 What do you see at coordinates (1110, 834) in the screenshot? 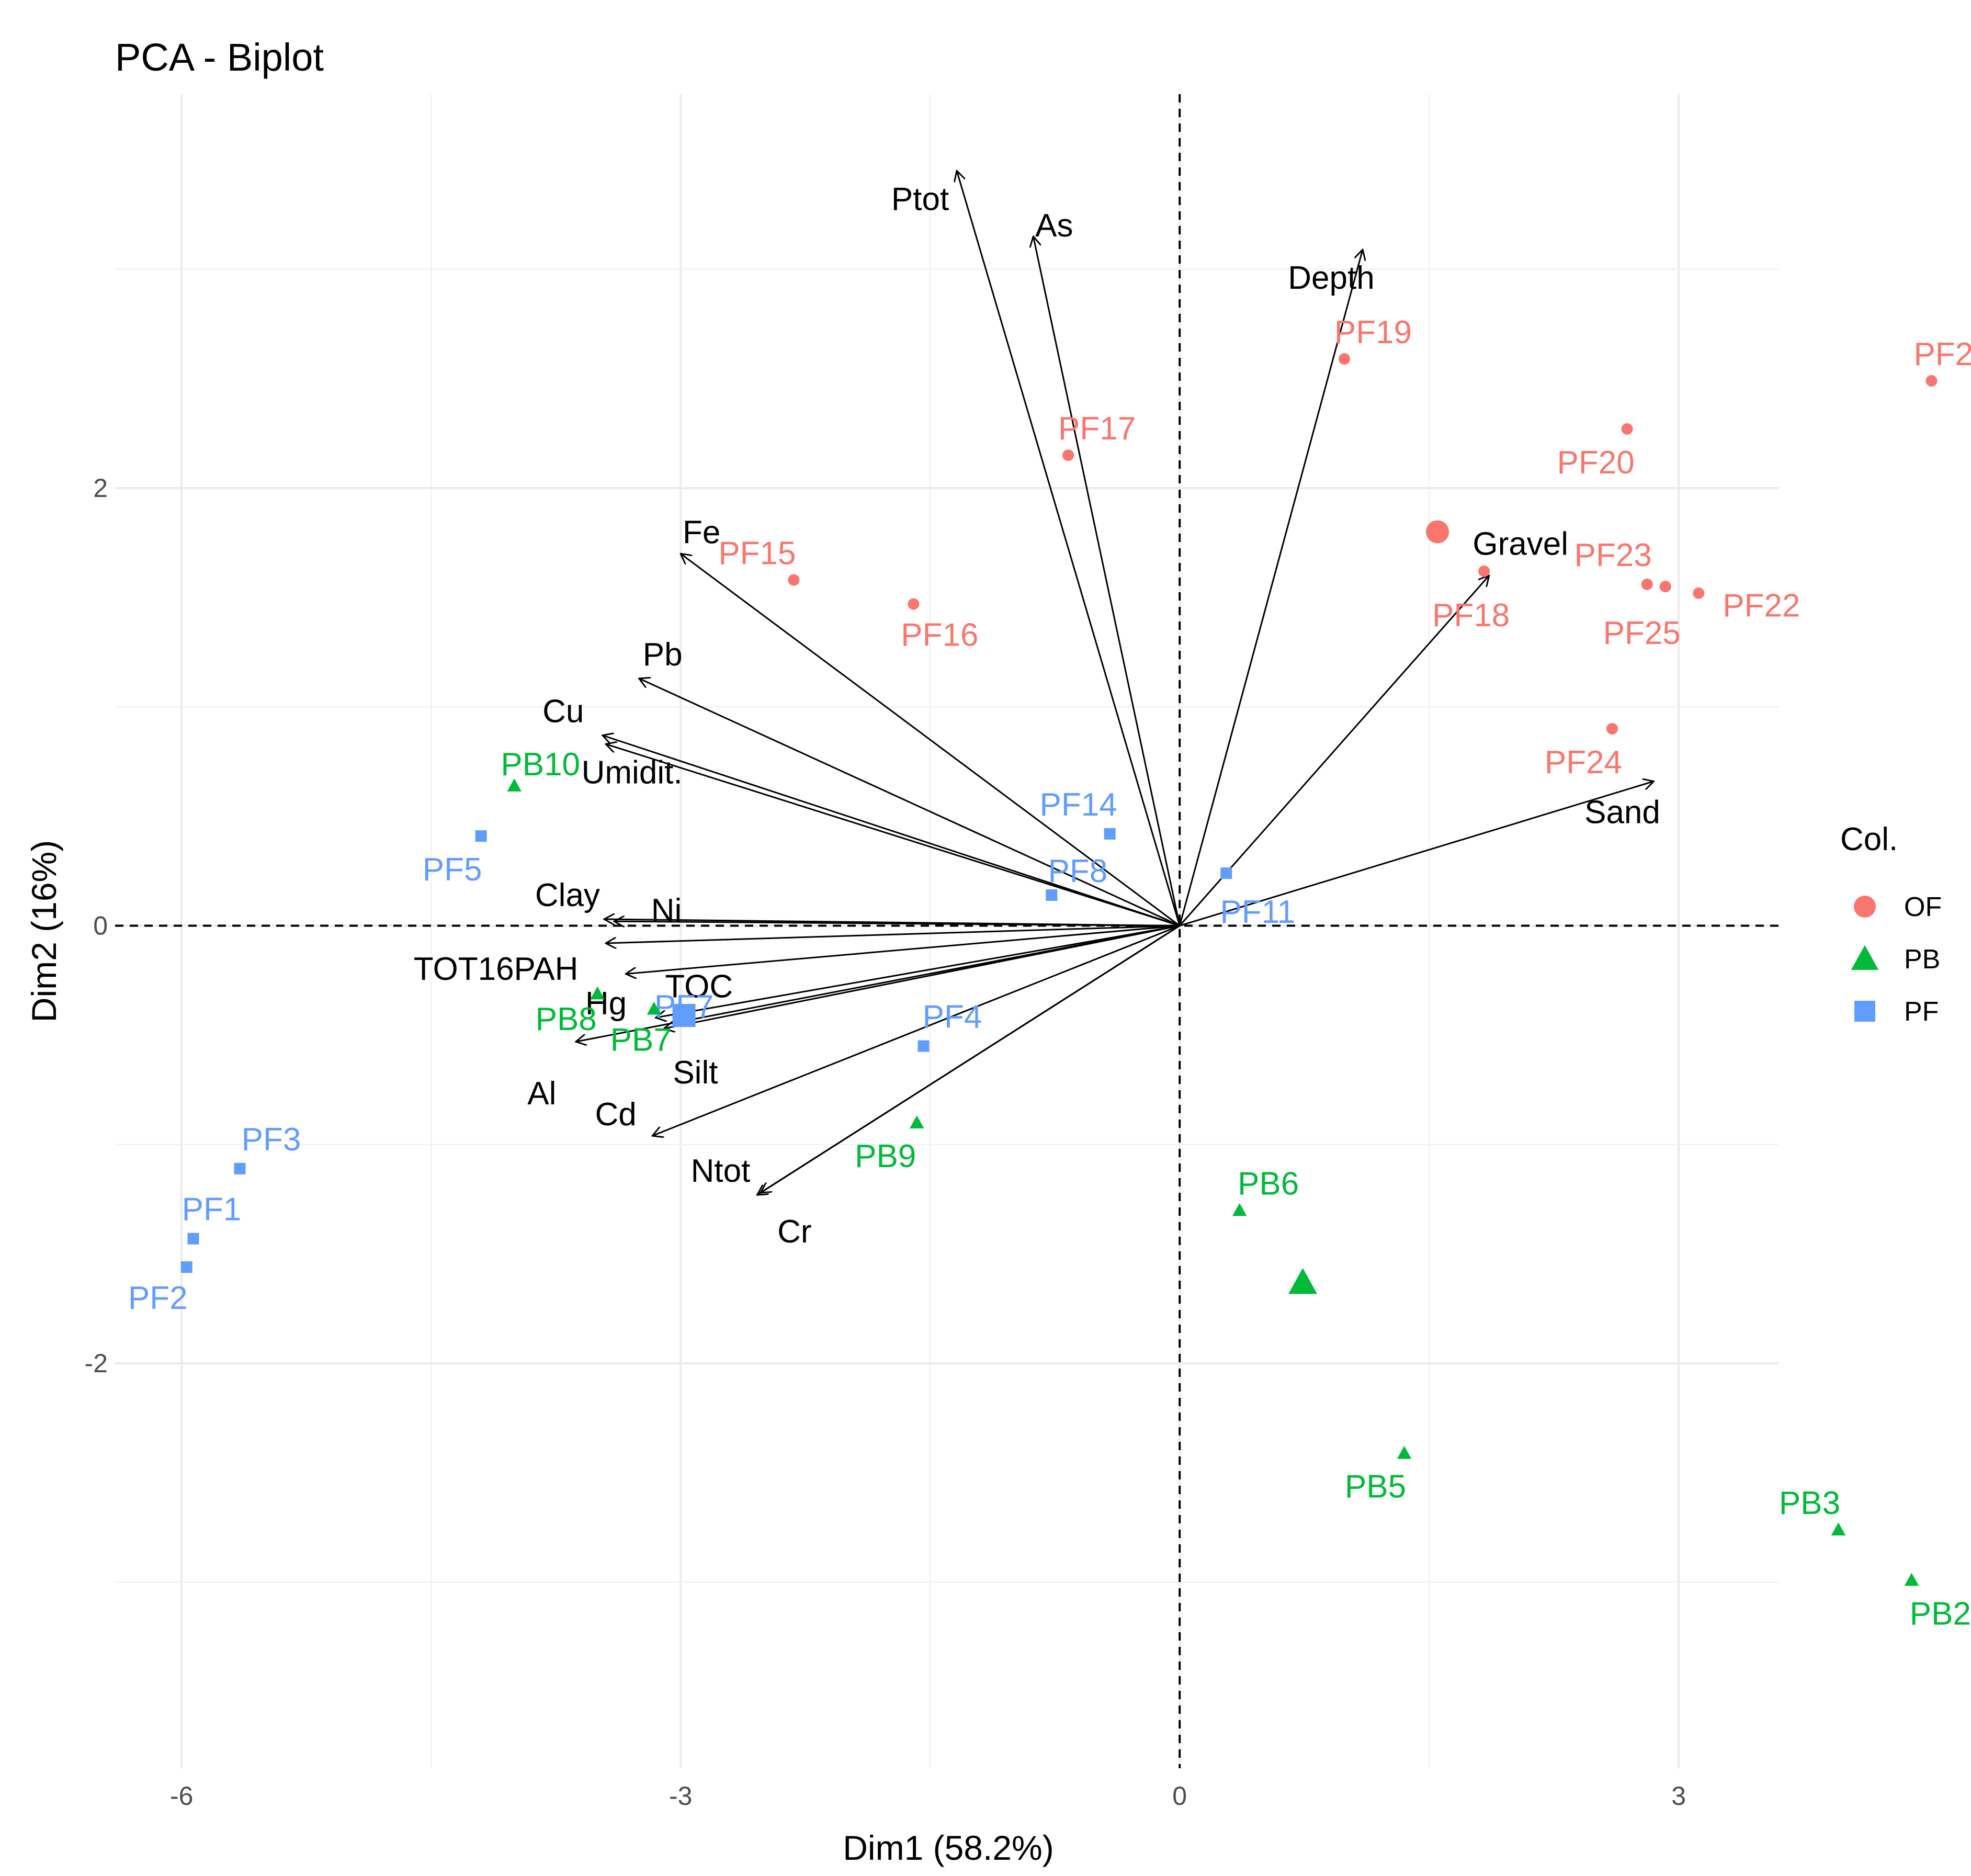
I see `point-pf14` at bounding box center [1110, 834].